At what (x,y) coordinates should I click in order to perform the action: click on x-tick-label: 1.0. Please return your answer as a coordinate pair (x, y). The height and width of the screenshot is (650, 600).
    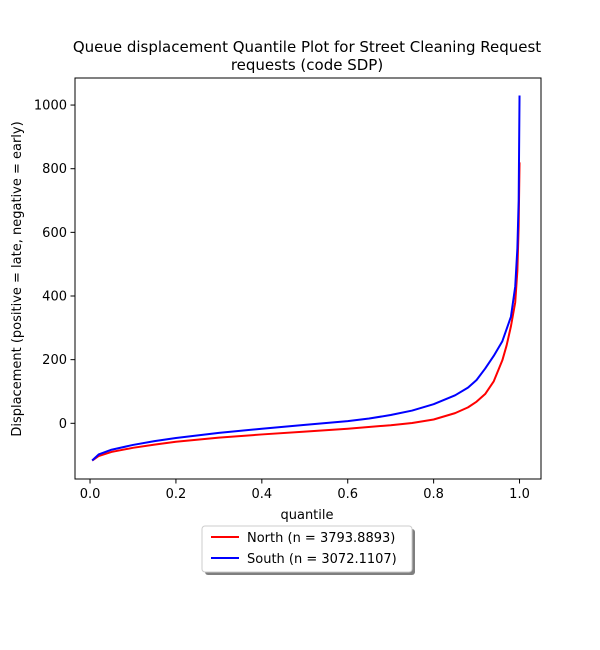
    Looking at the image, I should click on (519, 494).